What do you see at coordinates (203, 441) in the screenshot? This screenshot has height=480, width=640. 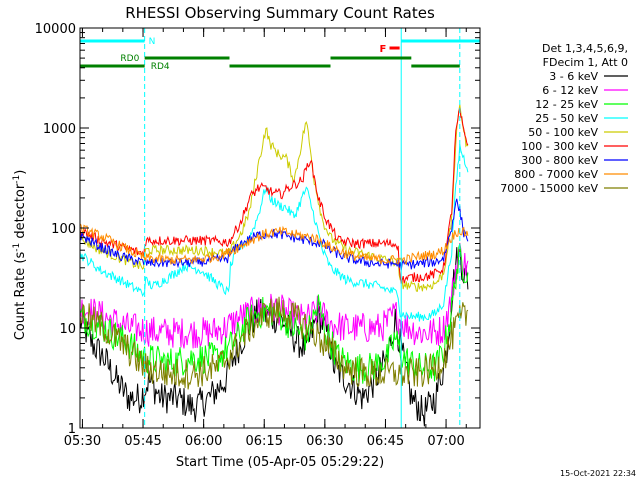 I see `x-tick-label: 06:00` at bounding box center [203, 441].